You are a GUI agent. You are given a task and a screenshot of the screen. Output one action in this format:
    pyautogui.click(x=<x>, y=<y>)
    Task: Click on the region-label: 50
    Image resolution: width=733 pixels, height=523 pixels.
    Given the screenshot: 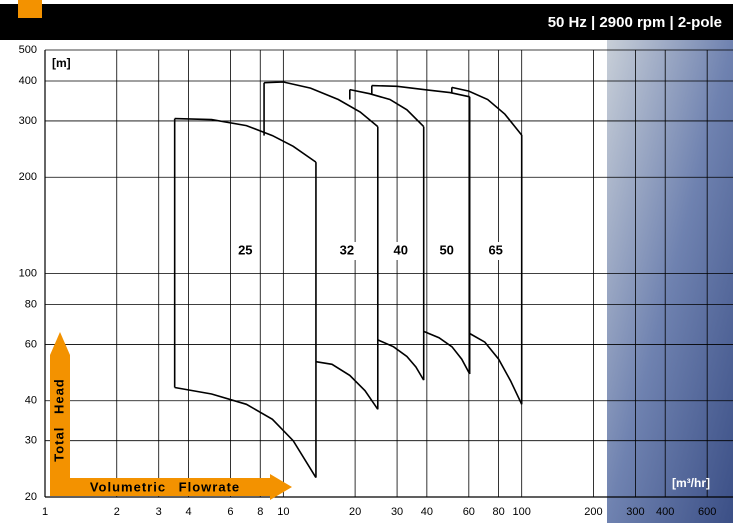 What is the action you would take?
    pyautogui.click(x=446, y=249)
    